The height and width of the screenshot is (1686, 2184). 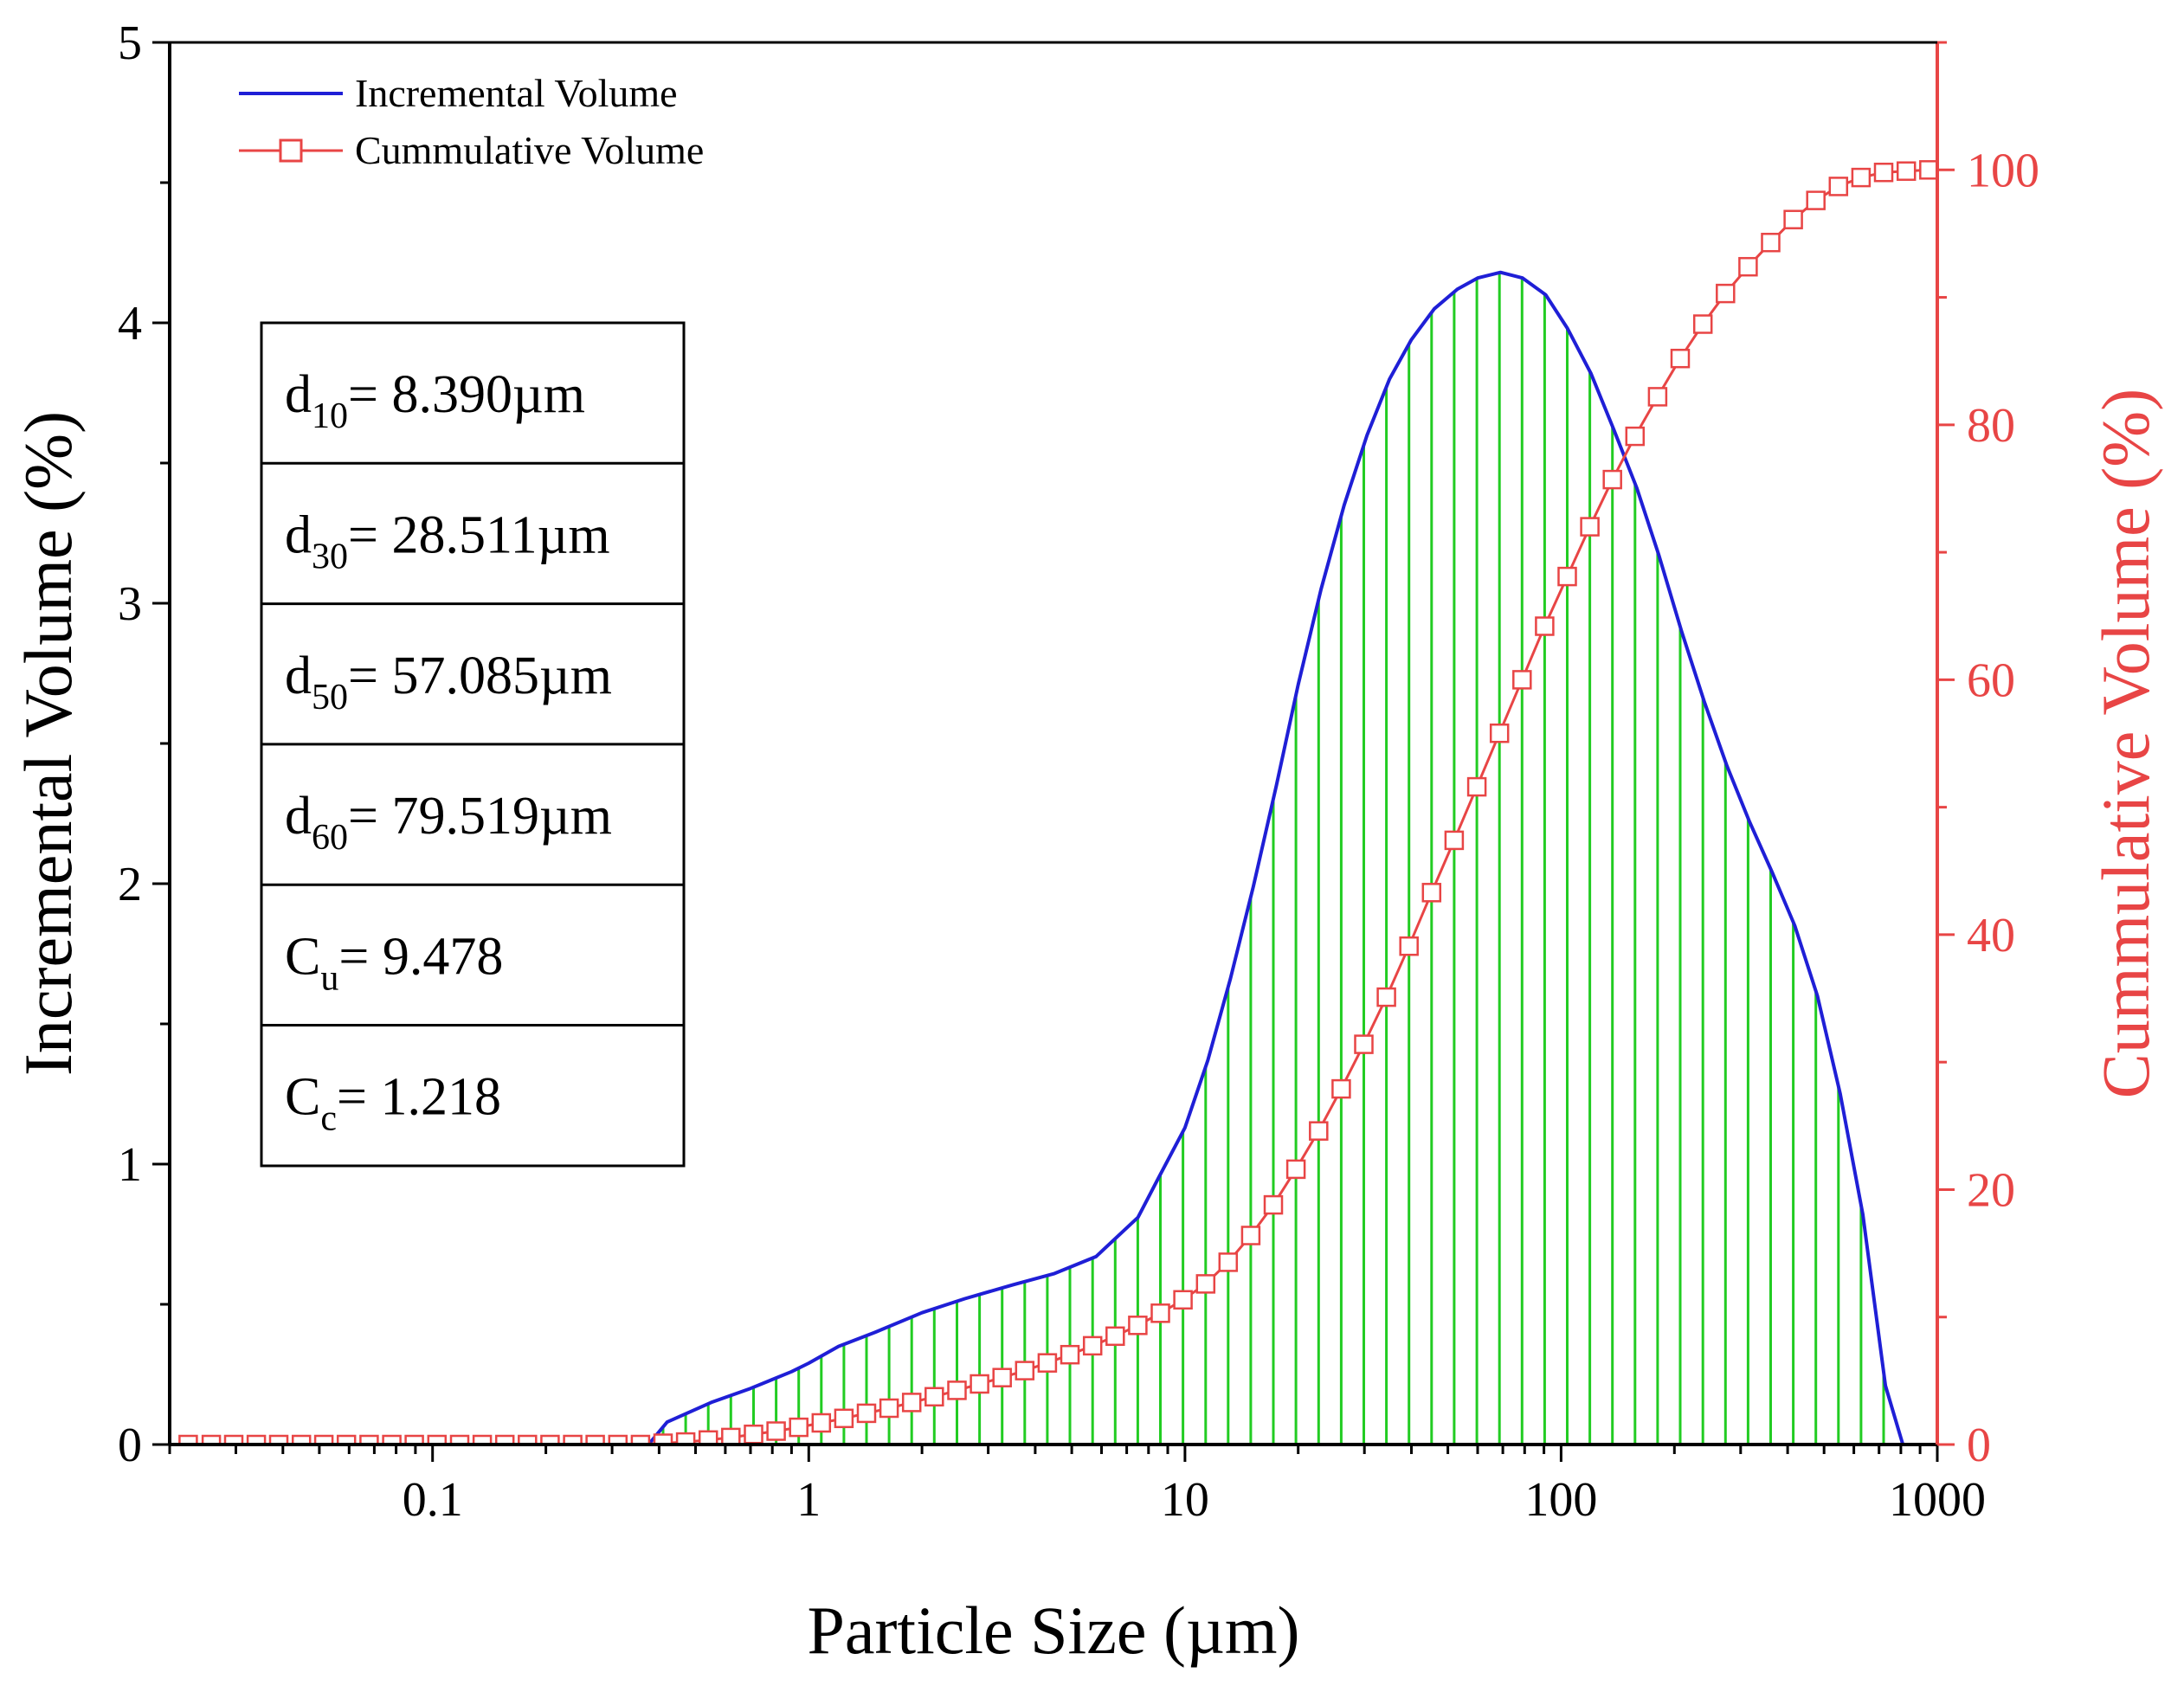 I want to click on y-tick-label: 4, so click(x=130, y=324).